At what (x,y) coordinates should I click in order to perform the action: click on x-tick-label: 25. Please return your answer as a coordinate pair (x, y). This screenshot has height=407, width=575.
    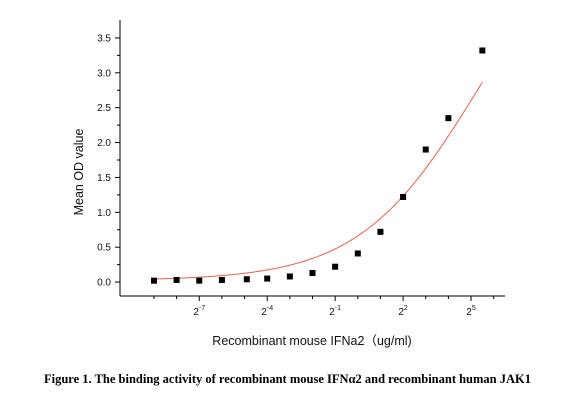
    Looking at the image, I should click on (471, 311).